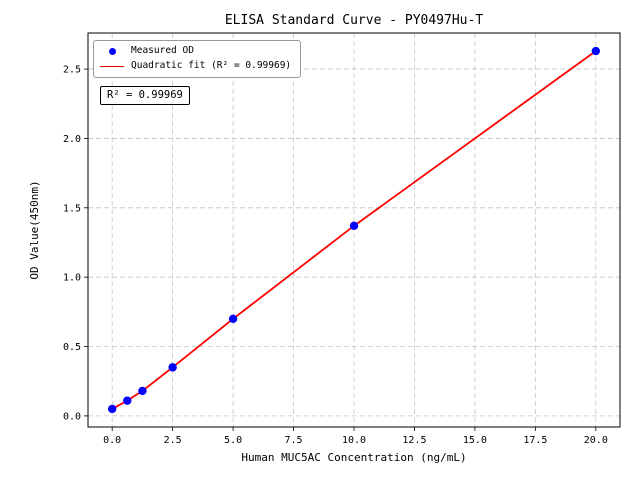 The height and width of the screenshot is (480, 640). Describe the element at coordinates (535, 440) in the screenshot. I see `x-tick-label: 17.5` at that location.